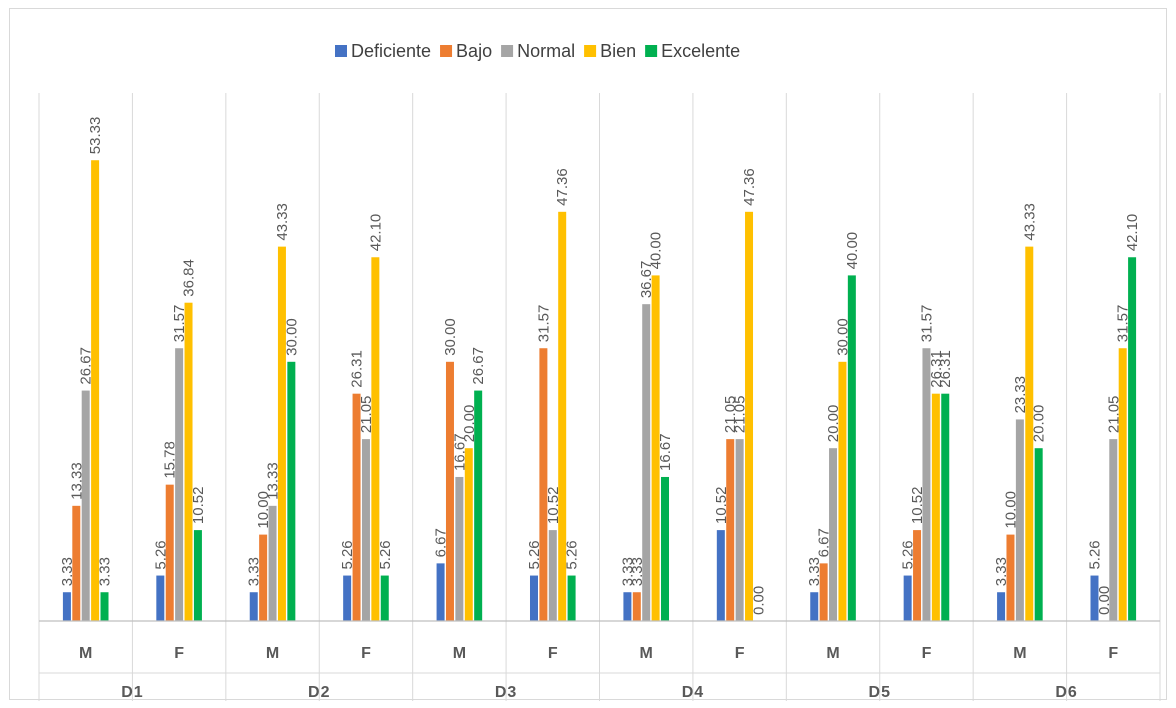 The image size is (1176, 708). What do you see at coordinates (132, 692) in the screenshot?
I see `group-label: D1` at bounding box center [132, 692].